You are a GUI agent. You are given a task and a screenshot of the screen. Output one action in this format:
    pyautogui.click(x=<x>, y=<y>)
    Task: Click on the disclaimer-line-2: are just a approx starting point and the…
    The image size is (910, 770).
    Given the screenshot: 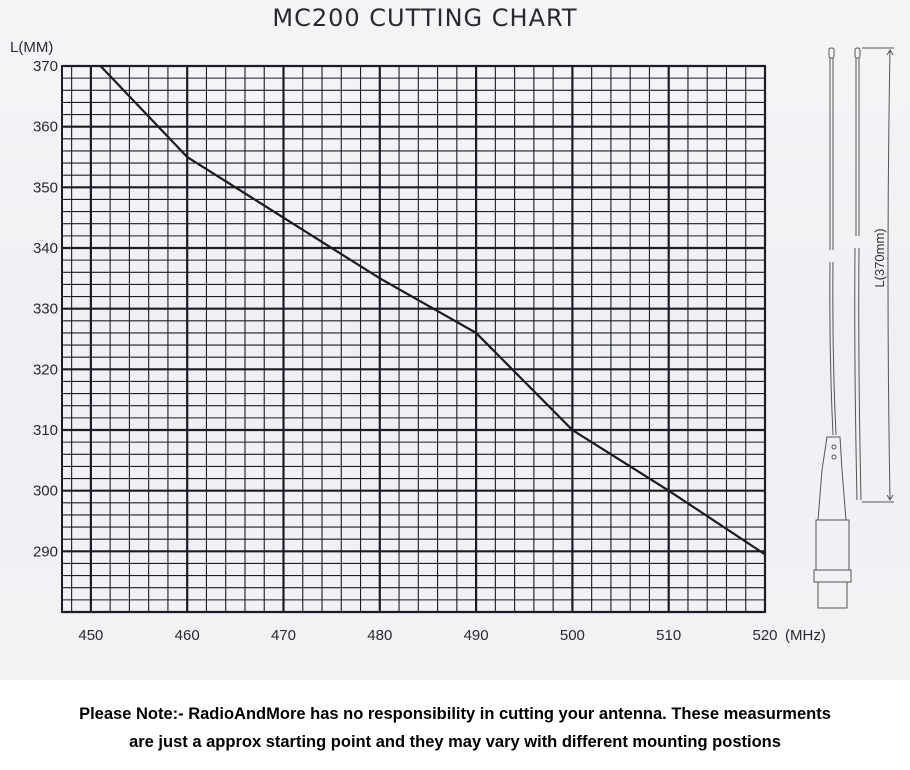 What is the action you would take?
    pyautogui.click(x=455, y=742)
    